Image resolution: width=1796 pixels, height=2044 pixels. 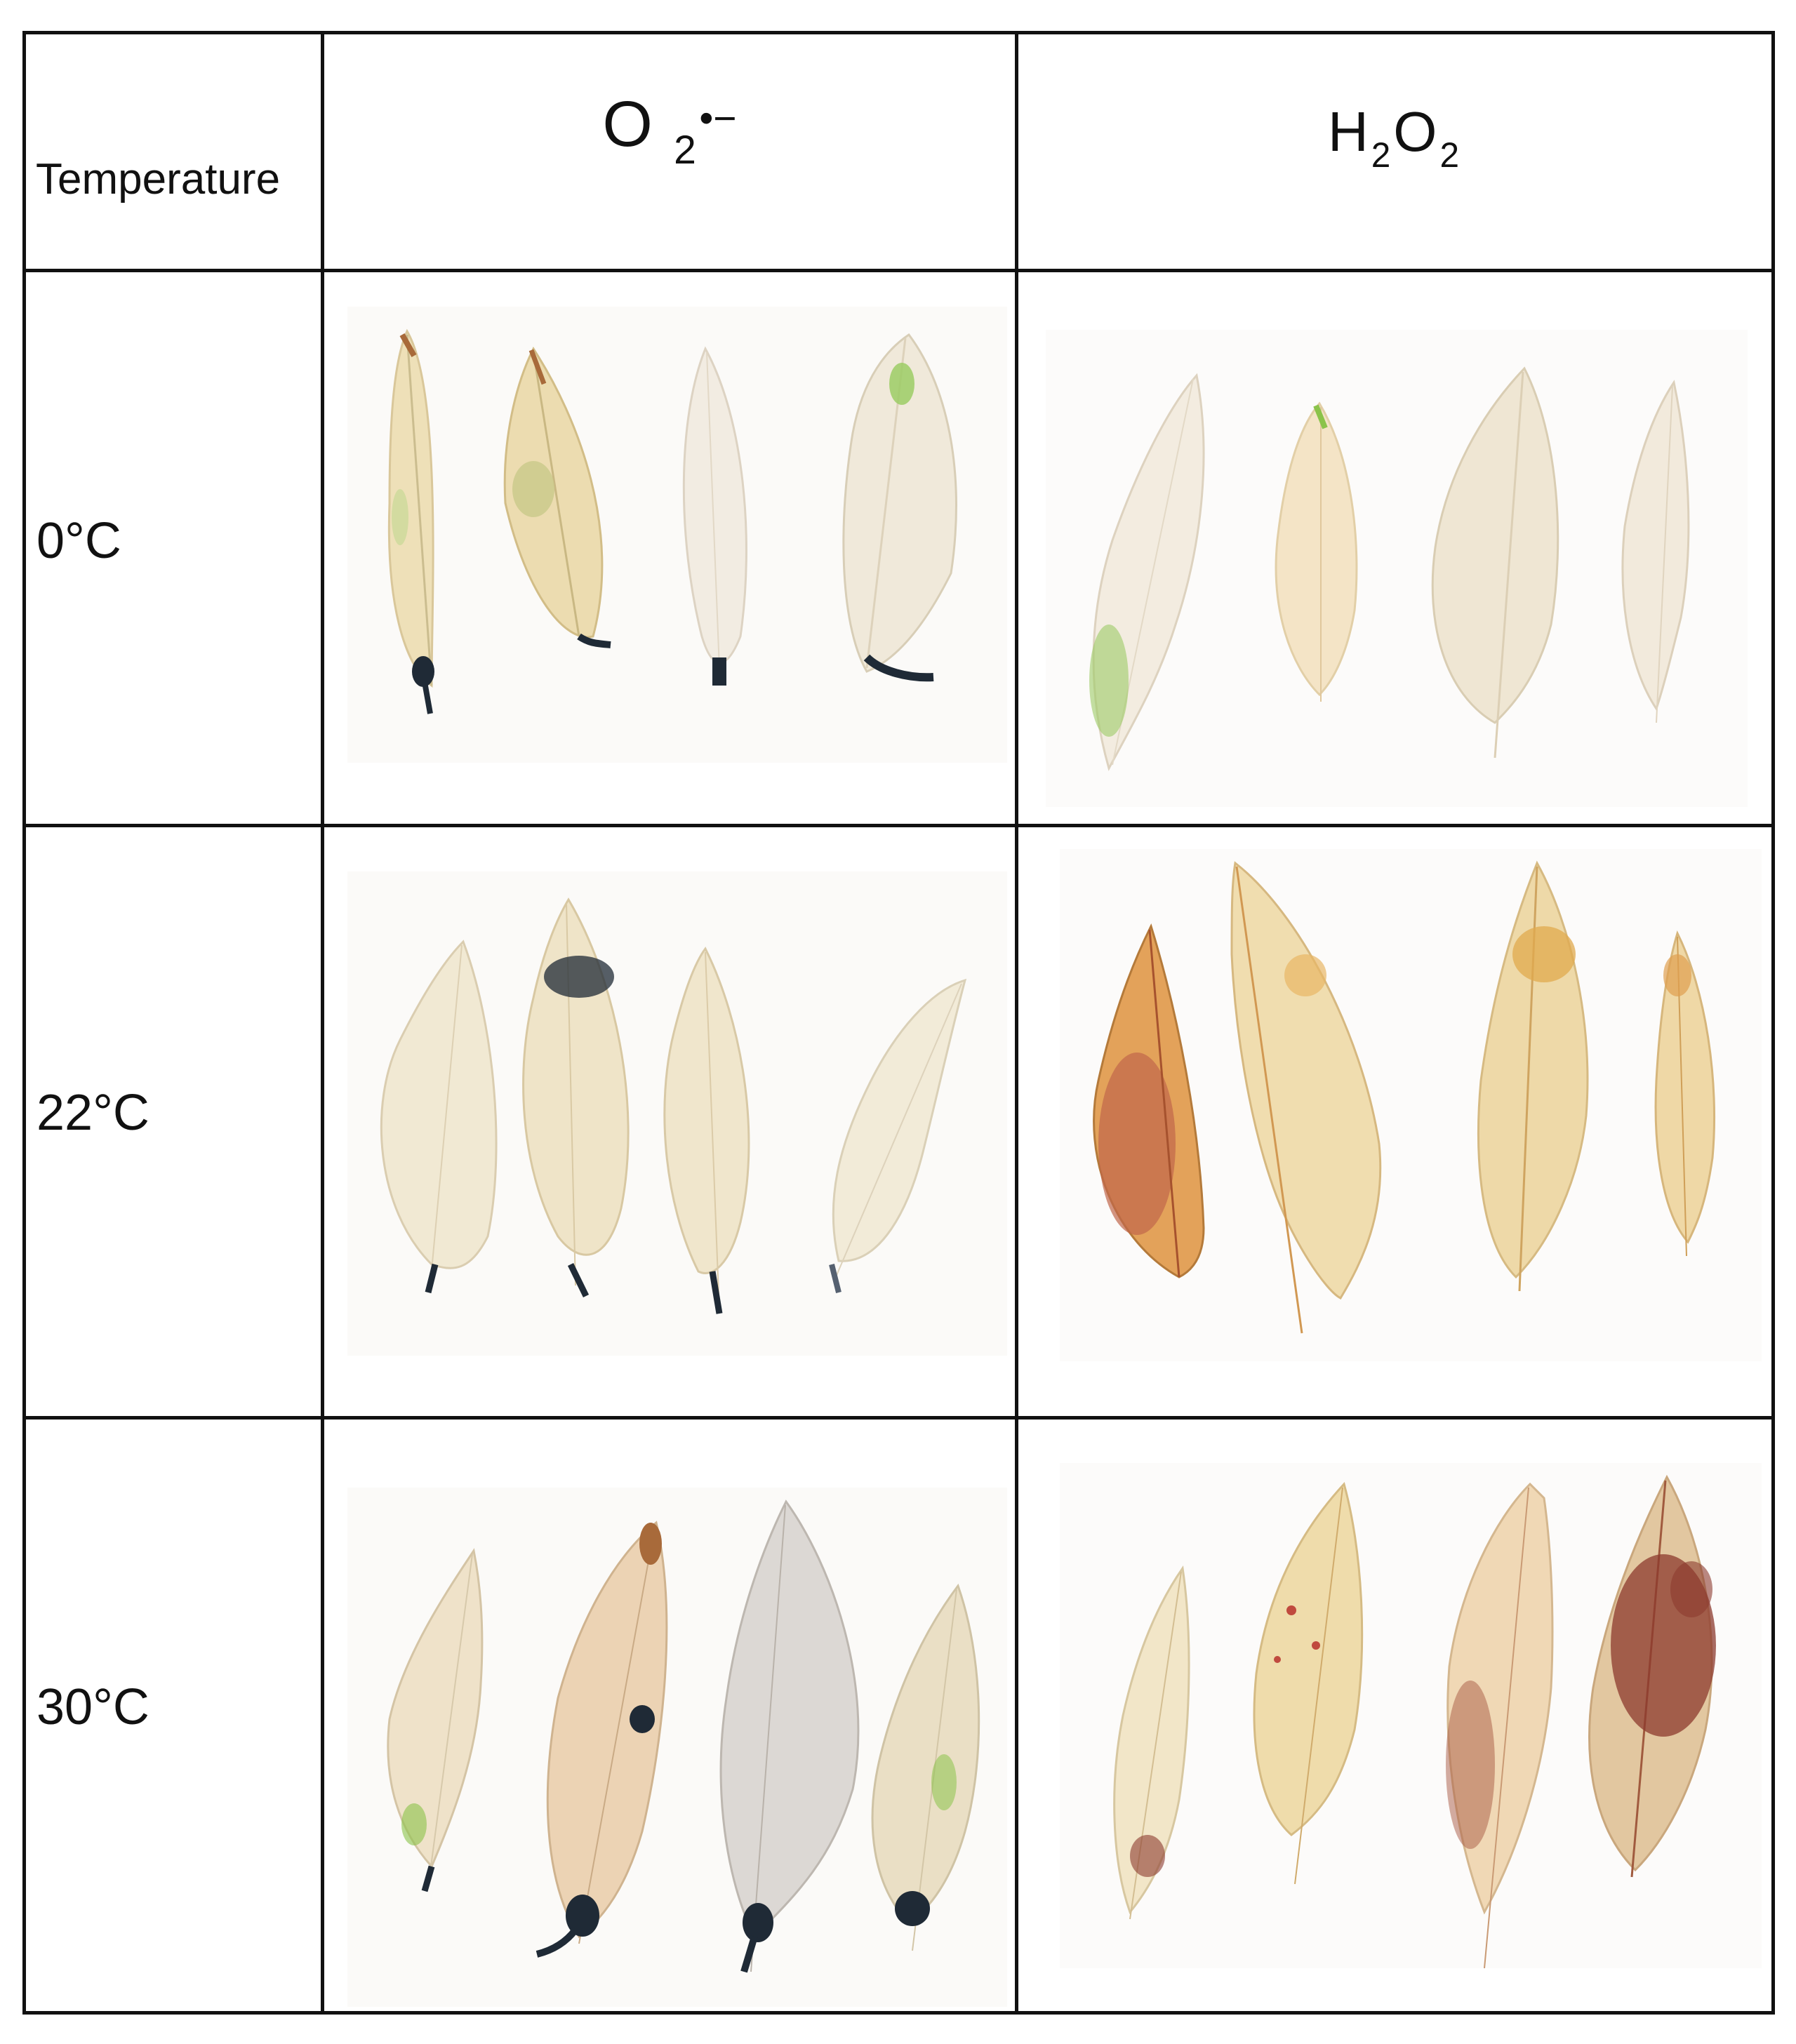 I want to click on header-temperature: Temperature, so click(x=173, y=151).